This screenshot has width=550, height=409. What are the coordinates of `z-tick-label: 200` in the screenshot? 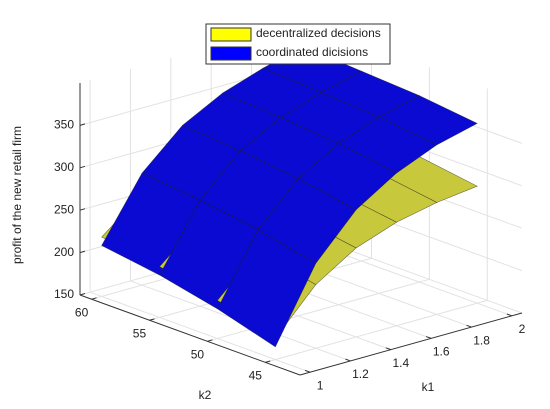 It's located at (64, 252).